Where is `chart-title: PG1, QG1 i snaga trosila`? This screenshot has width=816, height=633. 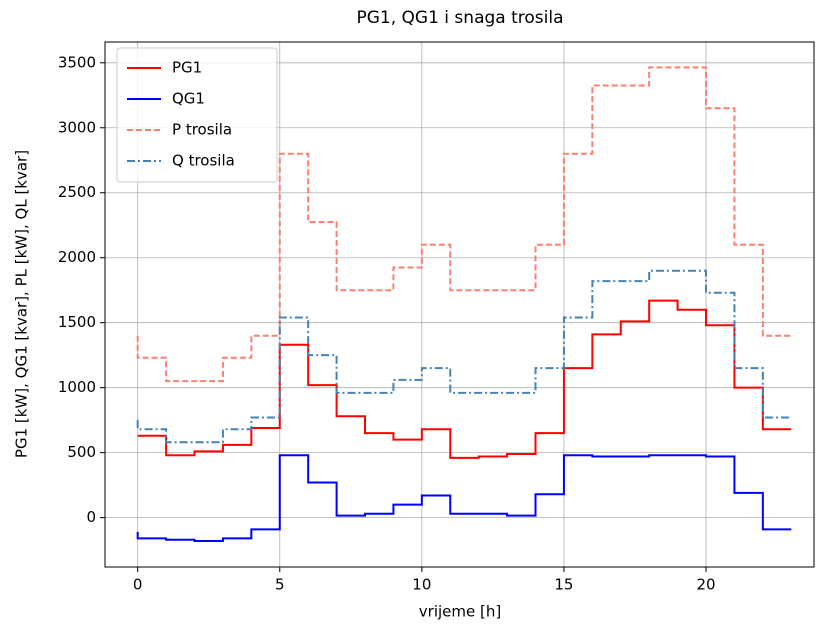 chart-title: PG1, QG1 i snaga trosila is located at coordinates (459, 18).